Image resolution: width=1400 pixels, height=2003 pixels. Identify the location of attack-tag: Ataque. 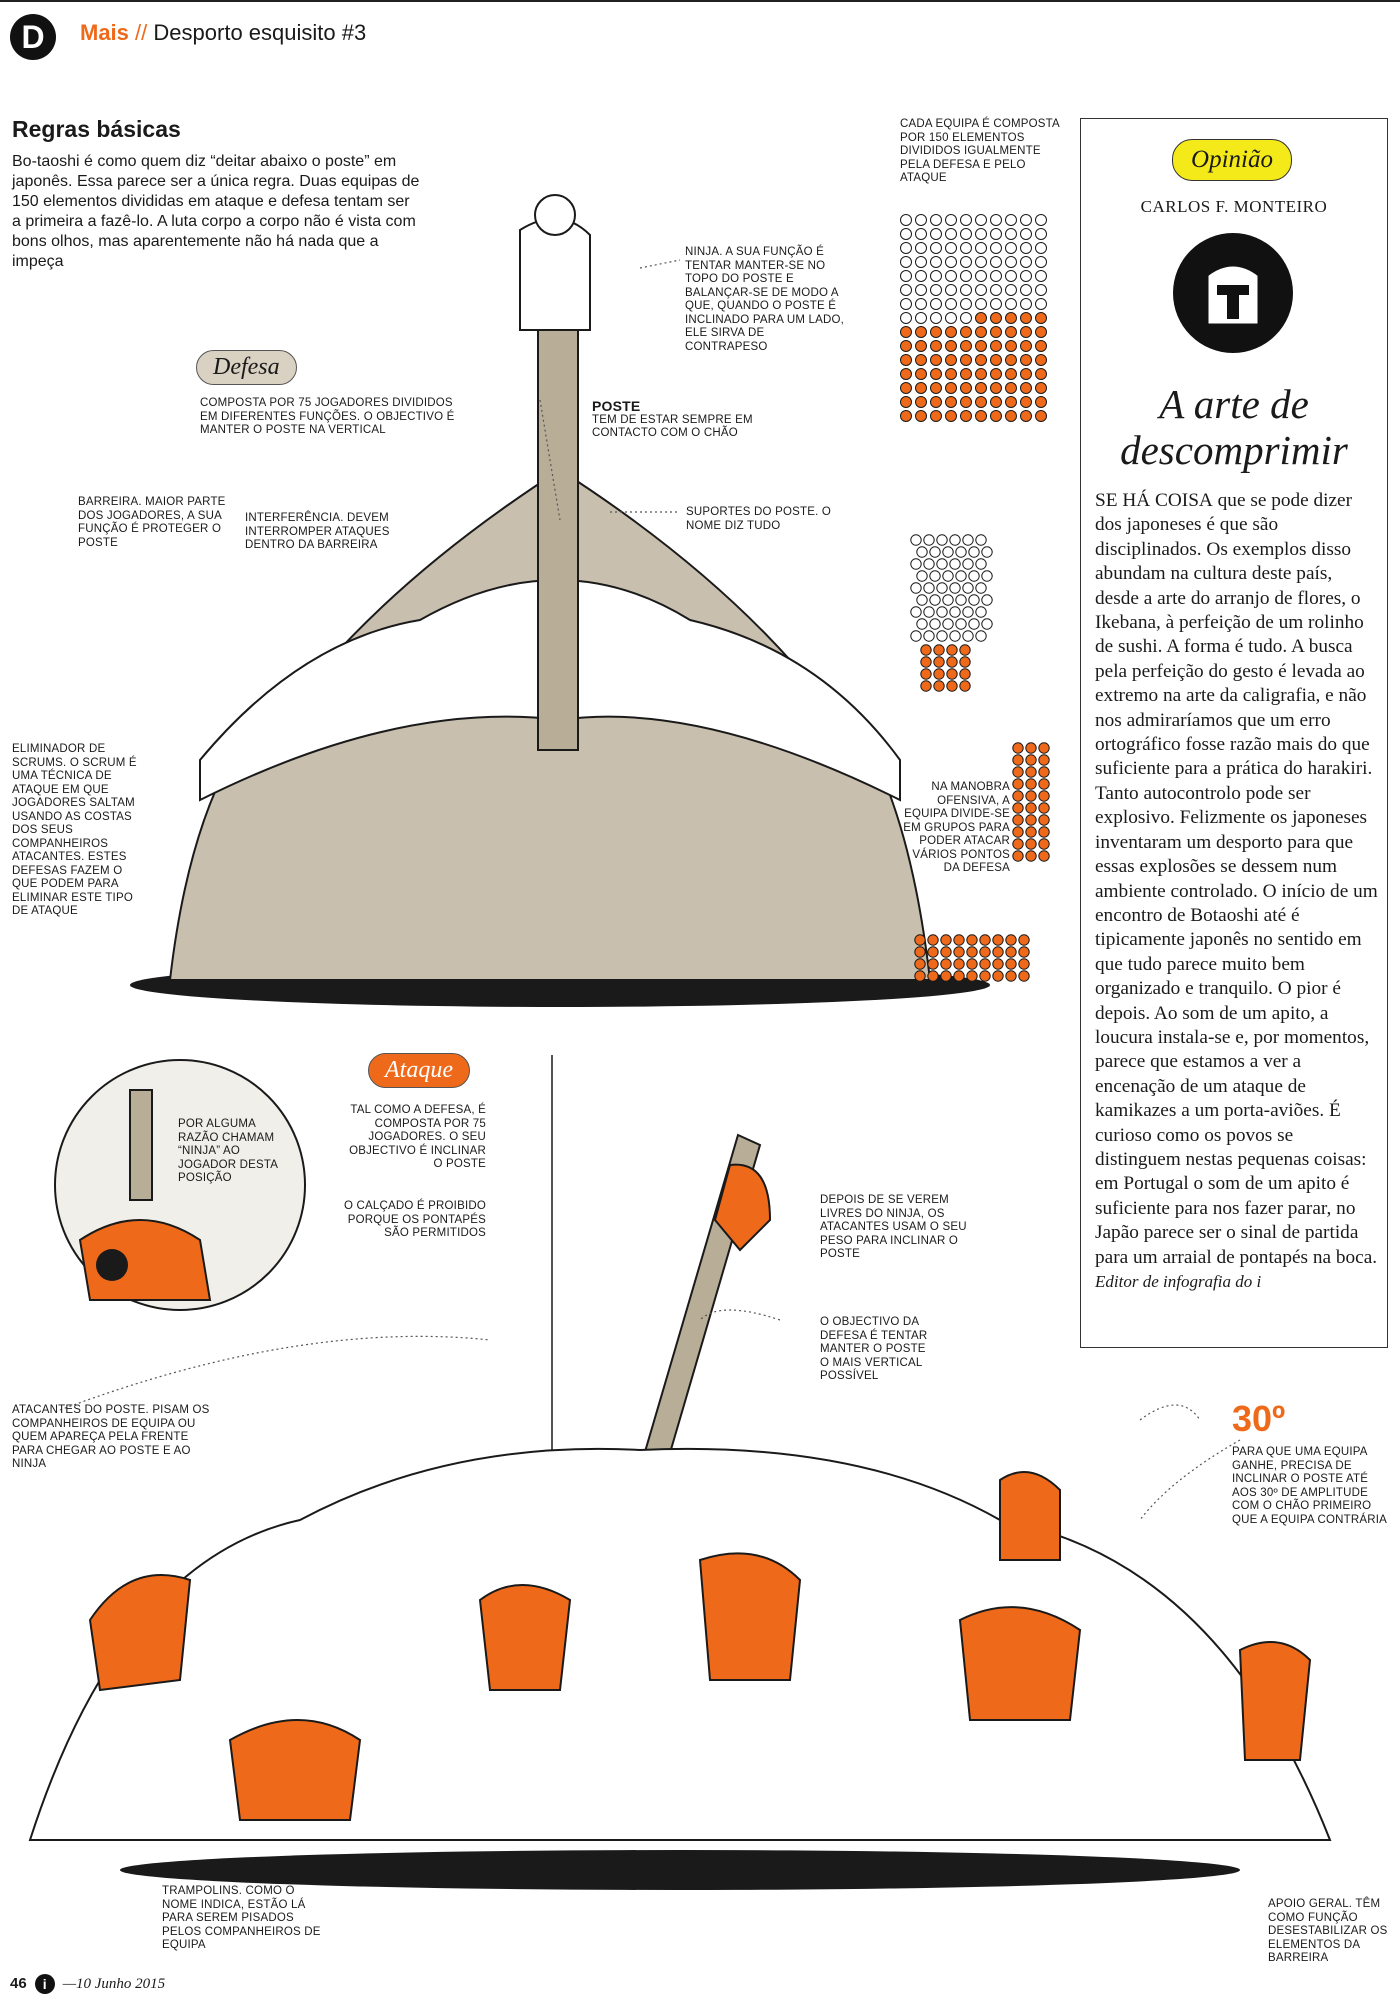
(419, 1070).